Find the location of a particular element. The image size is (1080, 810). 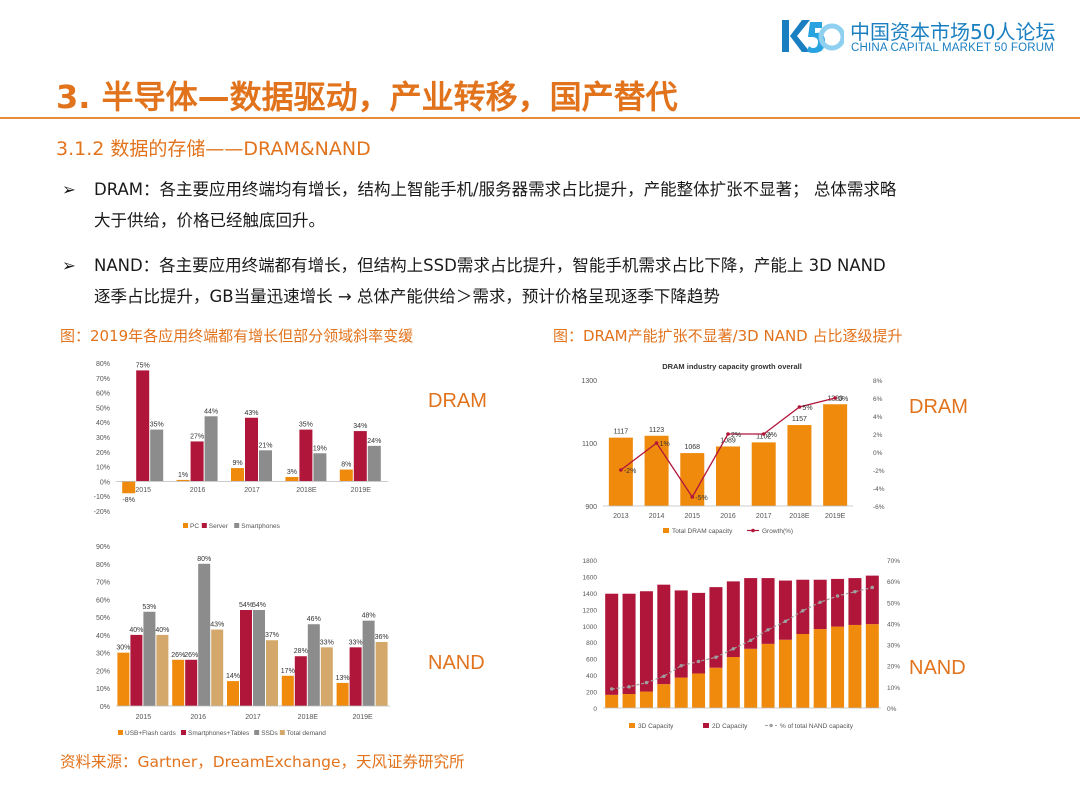

data-label: 1157 is located at coordinates (799, 419).